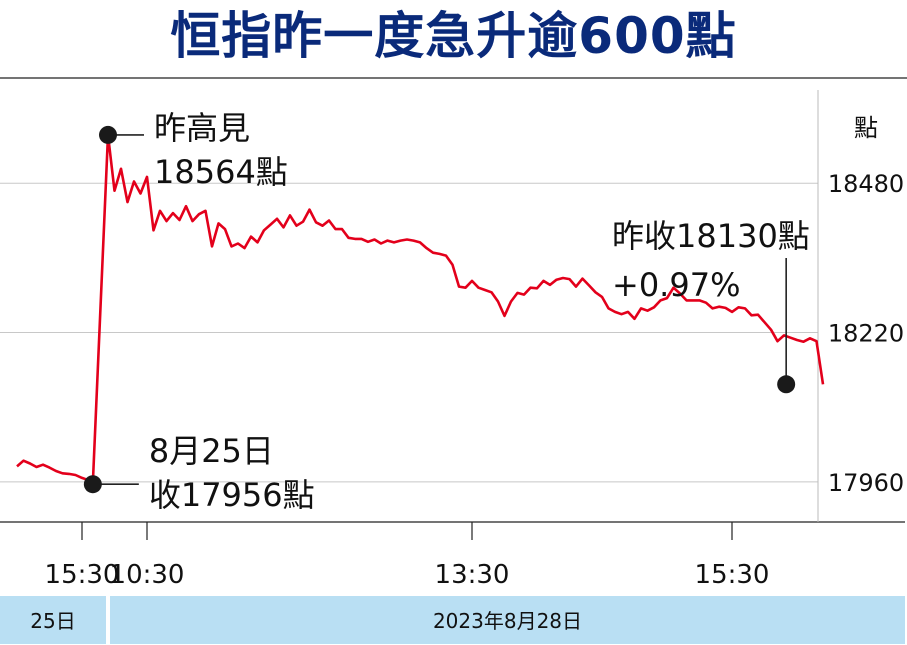  I want to click on x-tick-label: 10:30, so click(147, 575).